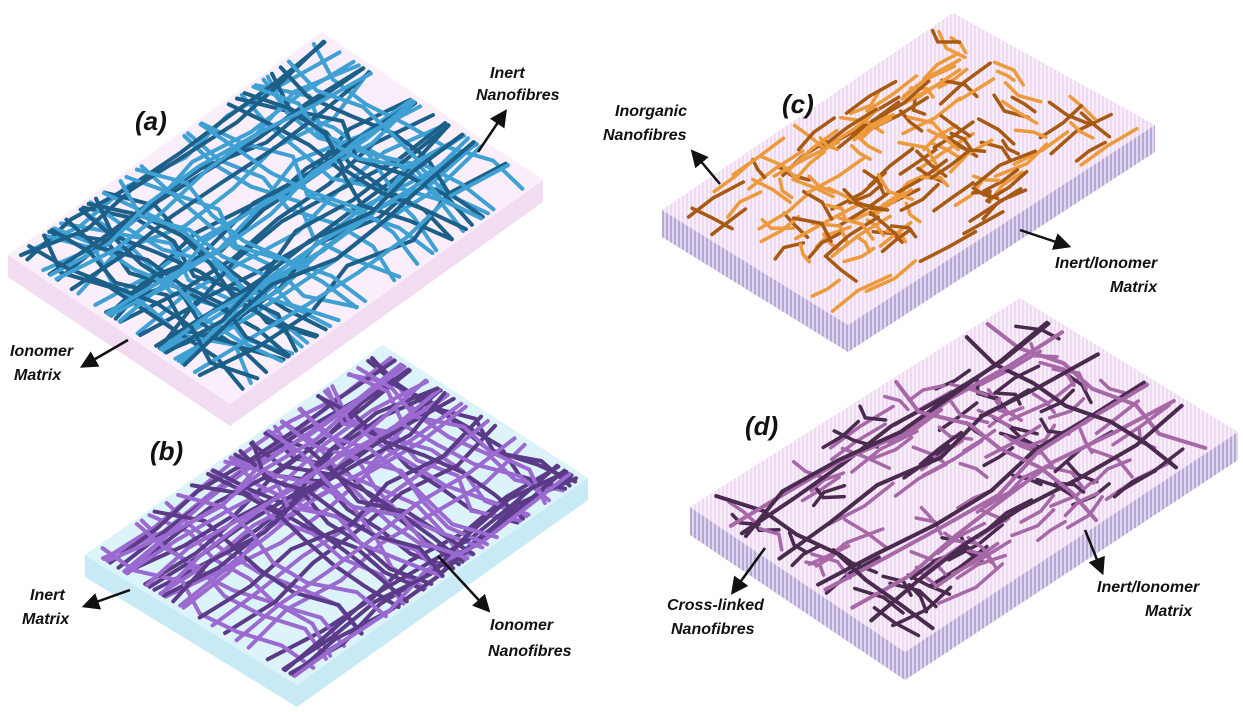 This screenshot has width=1243, height=712. What do you see at coordinates (151, 121) in the screenshot?
I see `panel-label-a: (a)` at bounding box center [151, 121].